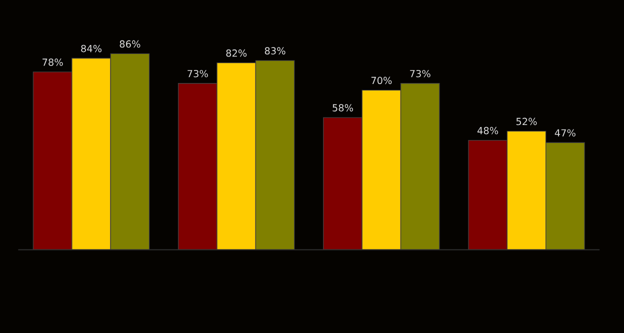  What do you see at coordinates (236, 53) in the screenshot?
I see `data-label: 82%` at bounding box center [236, 53].